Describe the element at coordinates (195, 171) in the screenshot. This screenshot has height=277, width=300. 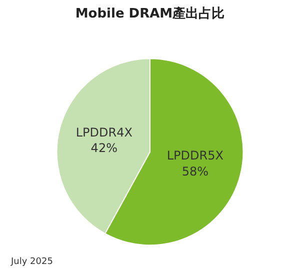
I see `data-label: 58%` at that location.